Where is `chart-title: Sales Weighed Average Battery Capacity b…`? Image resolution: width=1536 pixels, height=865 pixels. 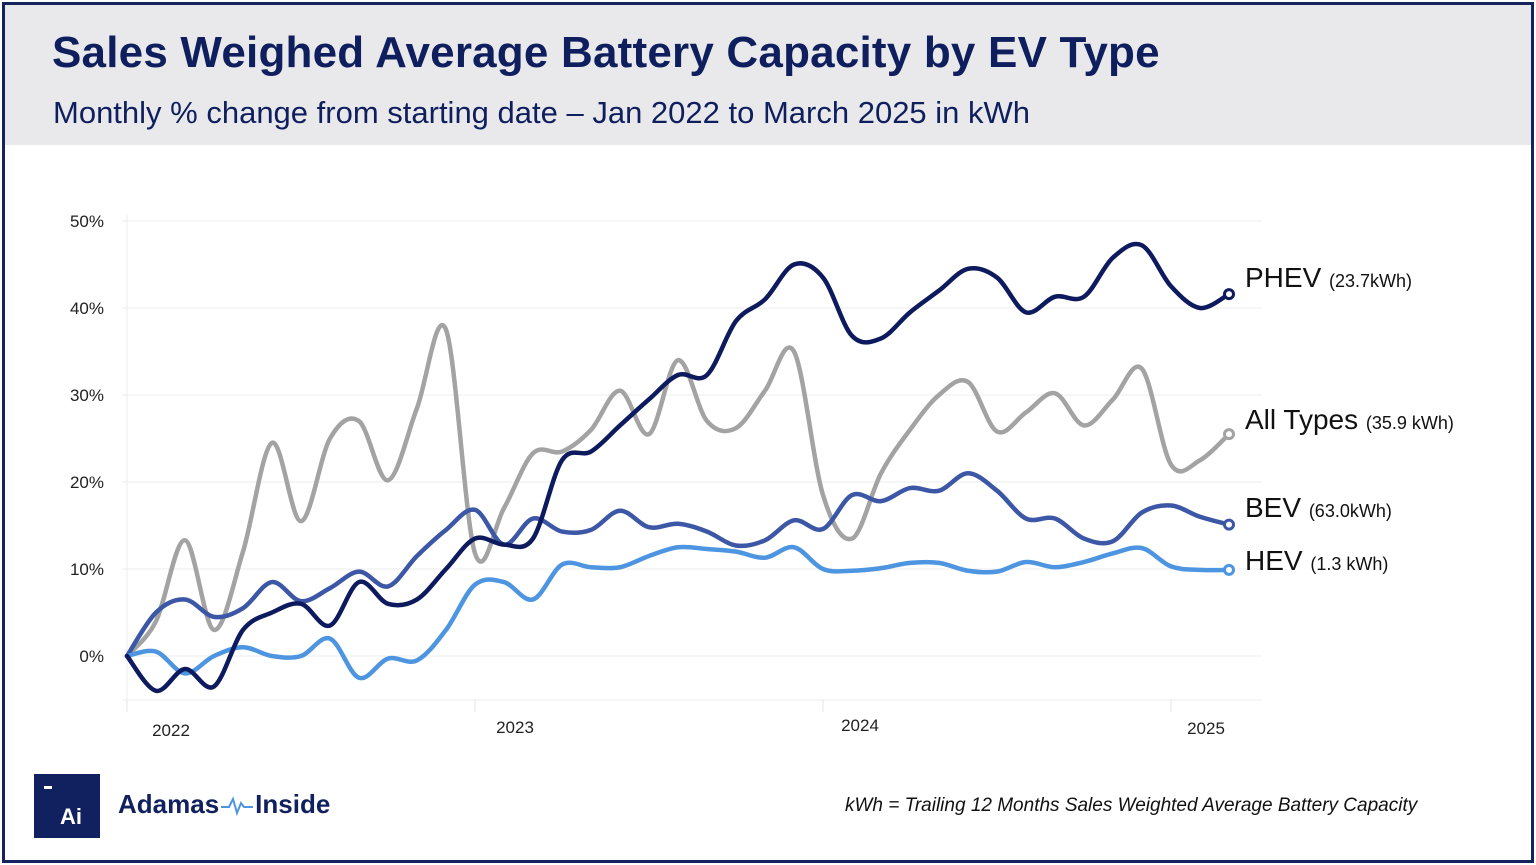
chart-title: Sales Weighed Average Battery Capacity b… is located at coordinates (606, 52).